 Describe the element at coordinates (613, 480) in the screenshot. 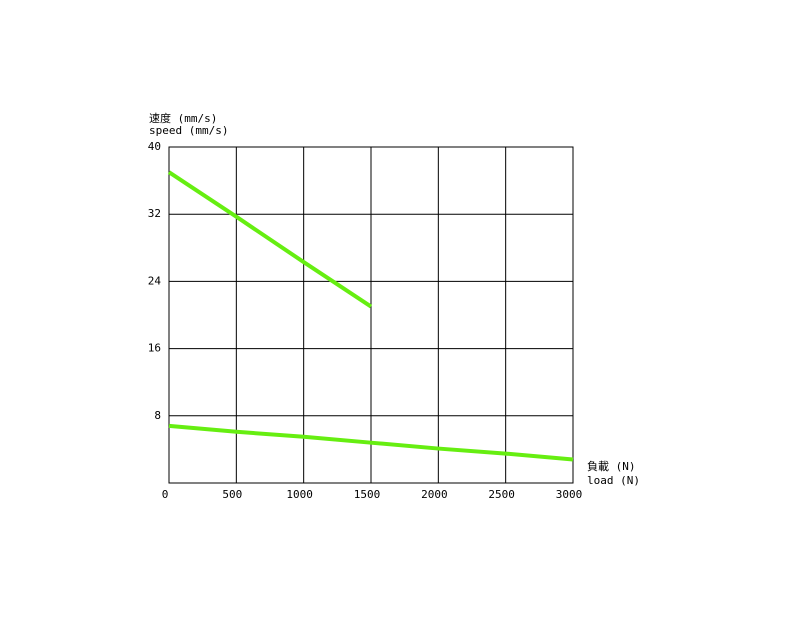

I see `x-axis-label: load (N)` at that location.